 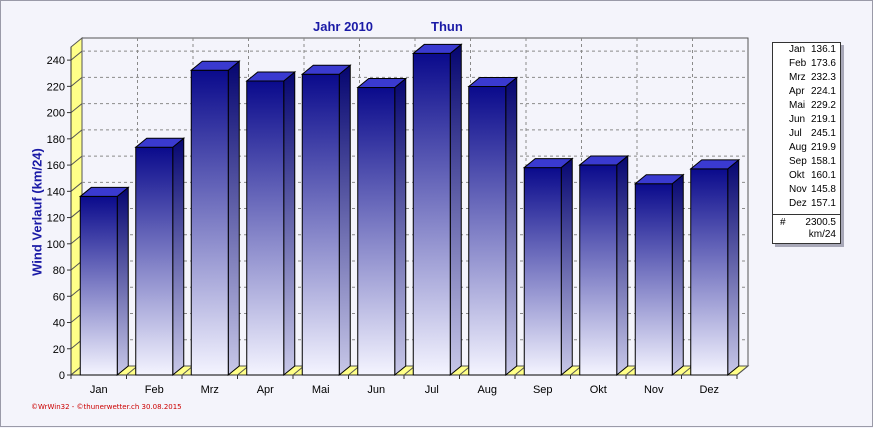 What do you see at coordinates (56, 140) in the screenshot?
I see `y-tick-label: 180` at bounding box center [56, 140].